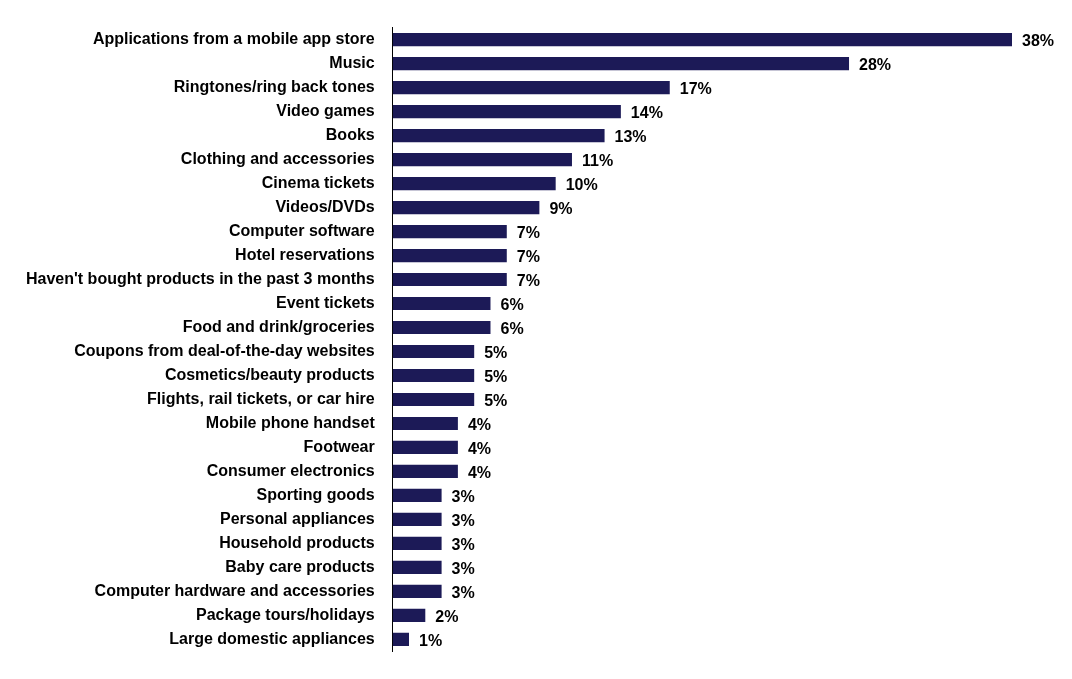 The width and height of the screenshot is (1072, 679). What do you see at coordinates (300, 566) in the screenshot?
I see `y-tick-label: Baby care products` at bounding box center [300, 566].